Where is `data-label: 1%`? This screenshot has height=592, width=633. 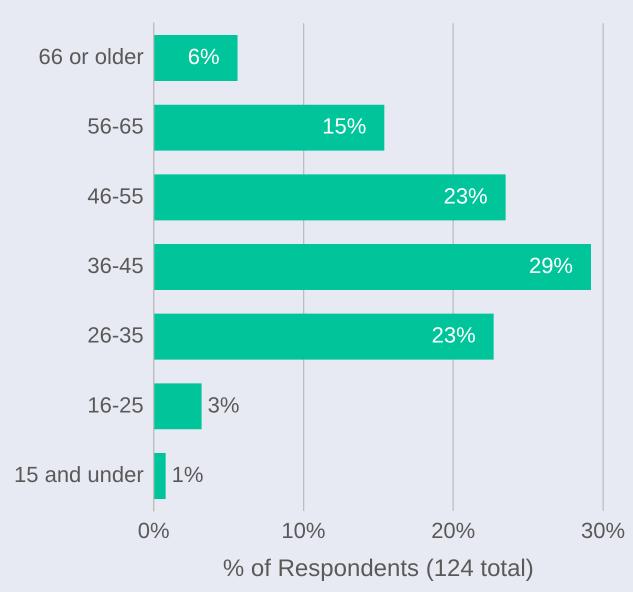 data-label: 1% is located at coordinates (188, 475).